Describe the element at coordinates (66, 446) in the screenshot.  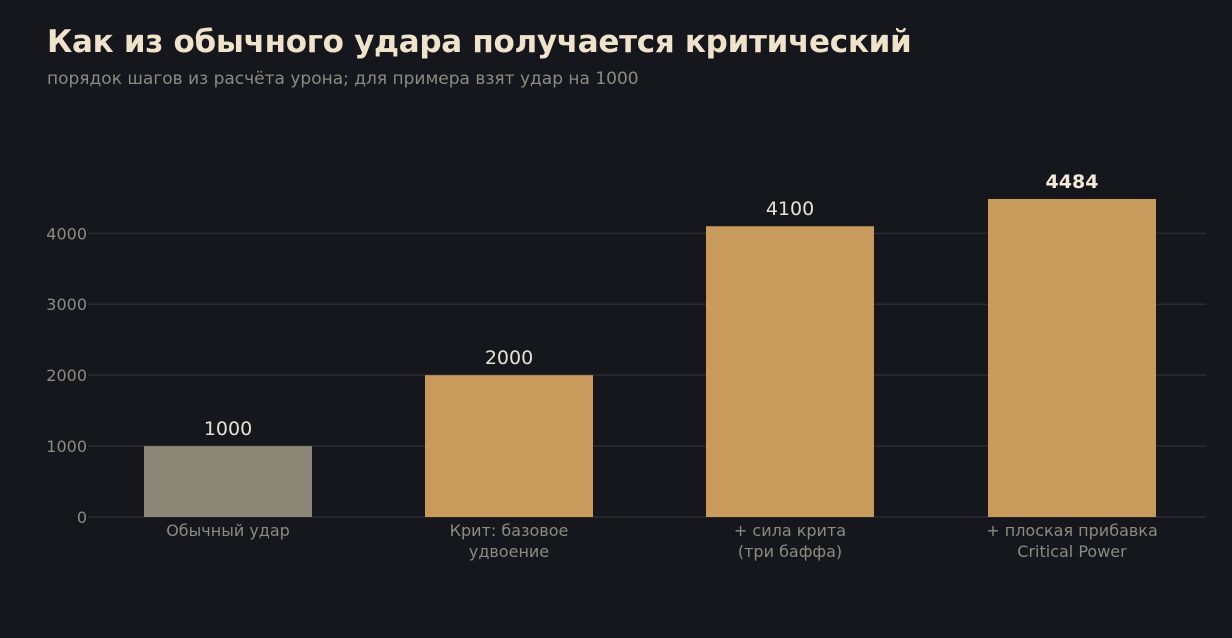
I see `y-tick-label: 1000` at that location.